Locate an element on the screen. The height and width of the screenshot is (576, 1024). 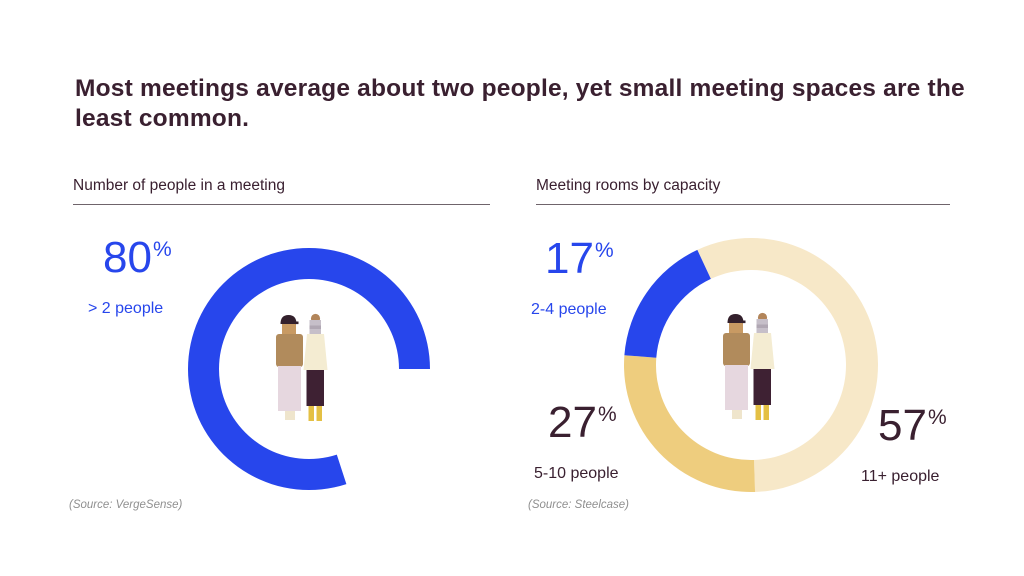
stat-5-10-people: 27% 5-10 people is located at coordinates (576, 442).